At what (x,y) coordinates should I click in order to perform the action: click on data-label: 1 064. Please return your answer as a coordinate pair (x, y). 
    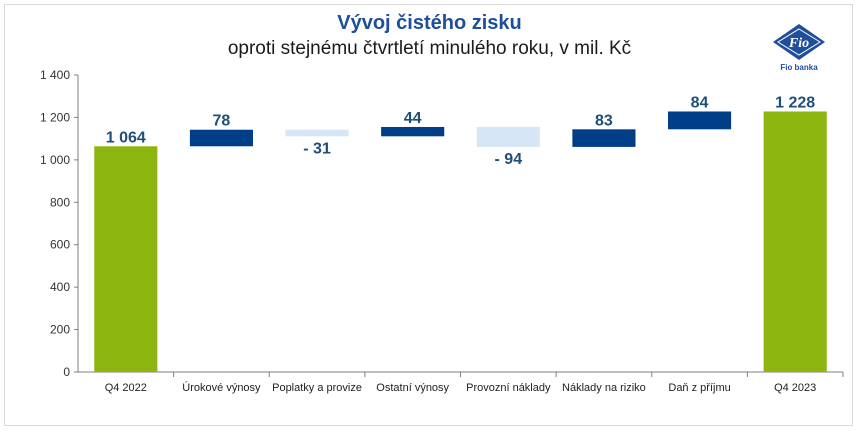
    Looking at the image, I should click on (126, 137).